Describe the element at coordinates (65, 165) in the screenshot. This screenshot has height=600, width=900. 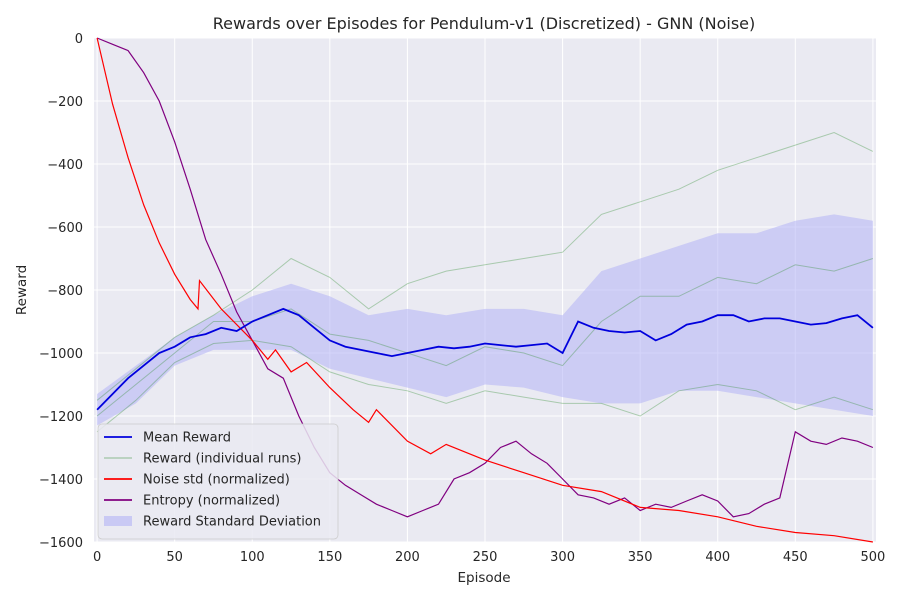
I see `y-tick-label: −400` at that location.